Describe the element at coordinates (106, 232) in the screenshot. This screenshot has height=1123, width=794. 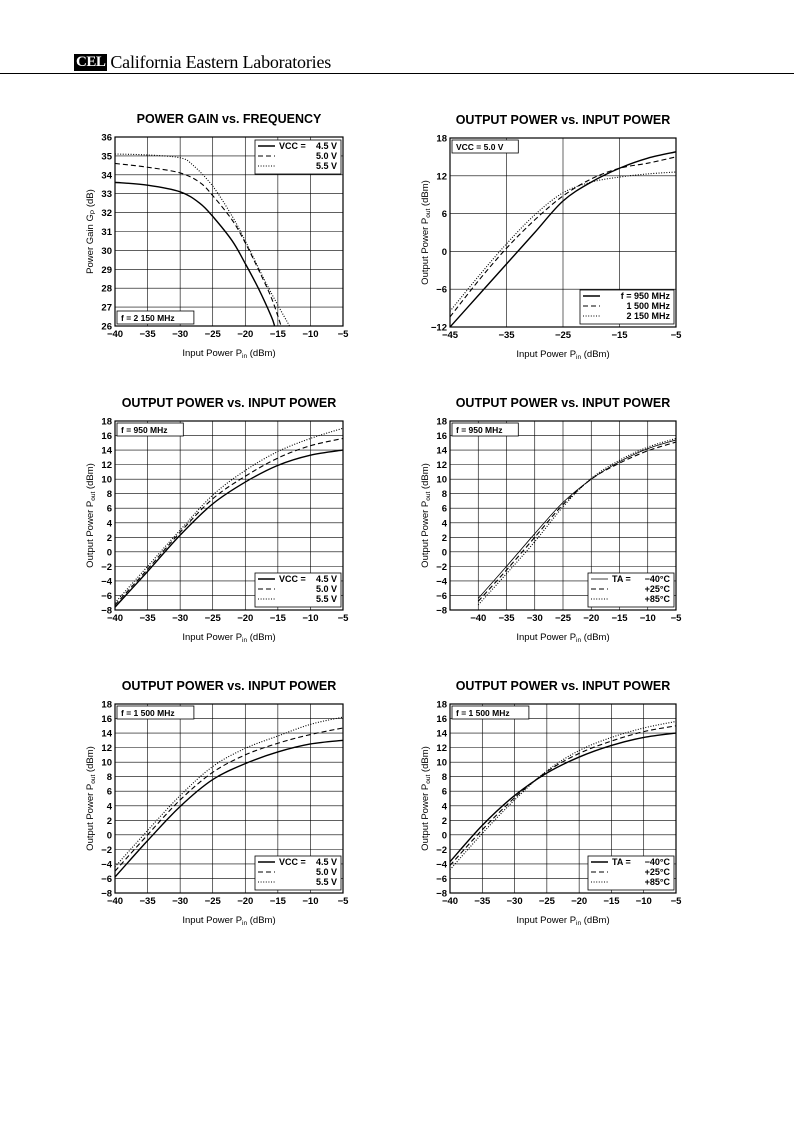
I see `y-tick-label: 31` at that location.